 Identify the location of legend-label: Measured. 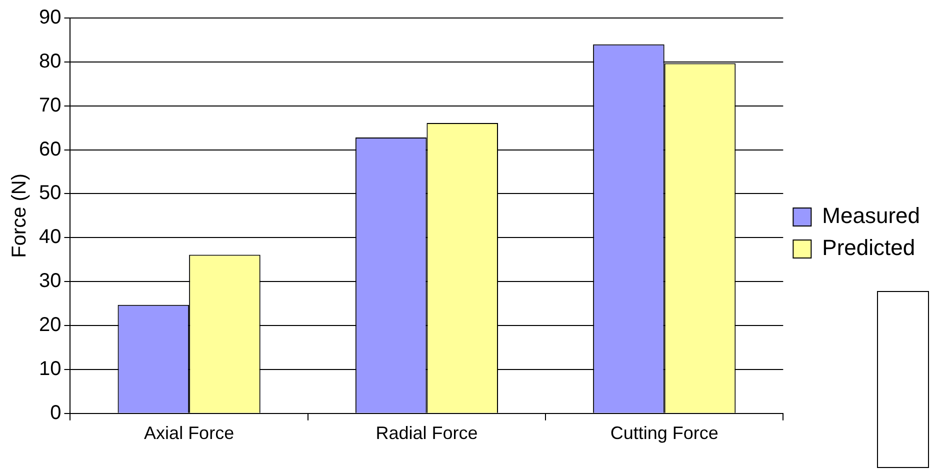
(871, 215).